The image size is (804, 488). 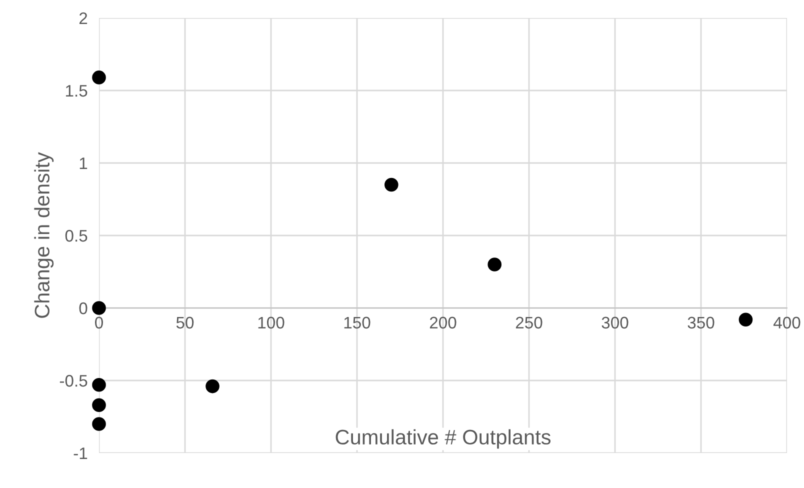 I want to click on y-tick-label: 1.5, so click(x=77, y=91).